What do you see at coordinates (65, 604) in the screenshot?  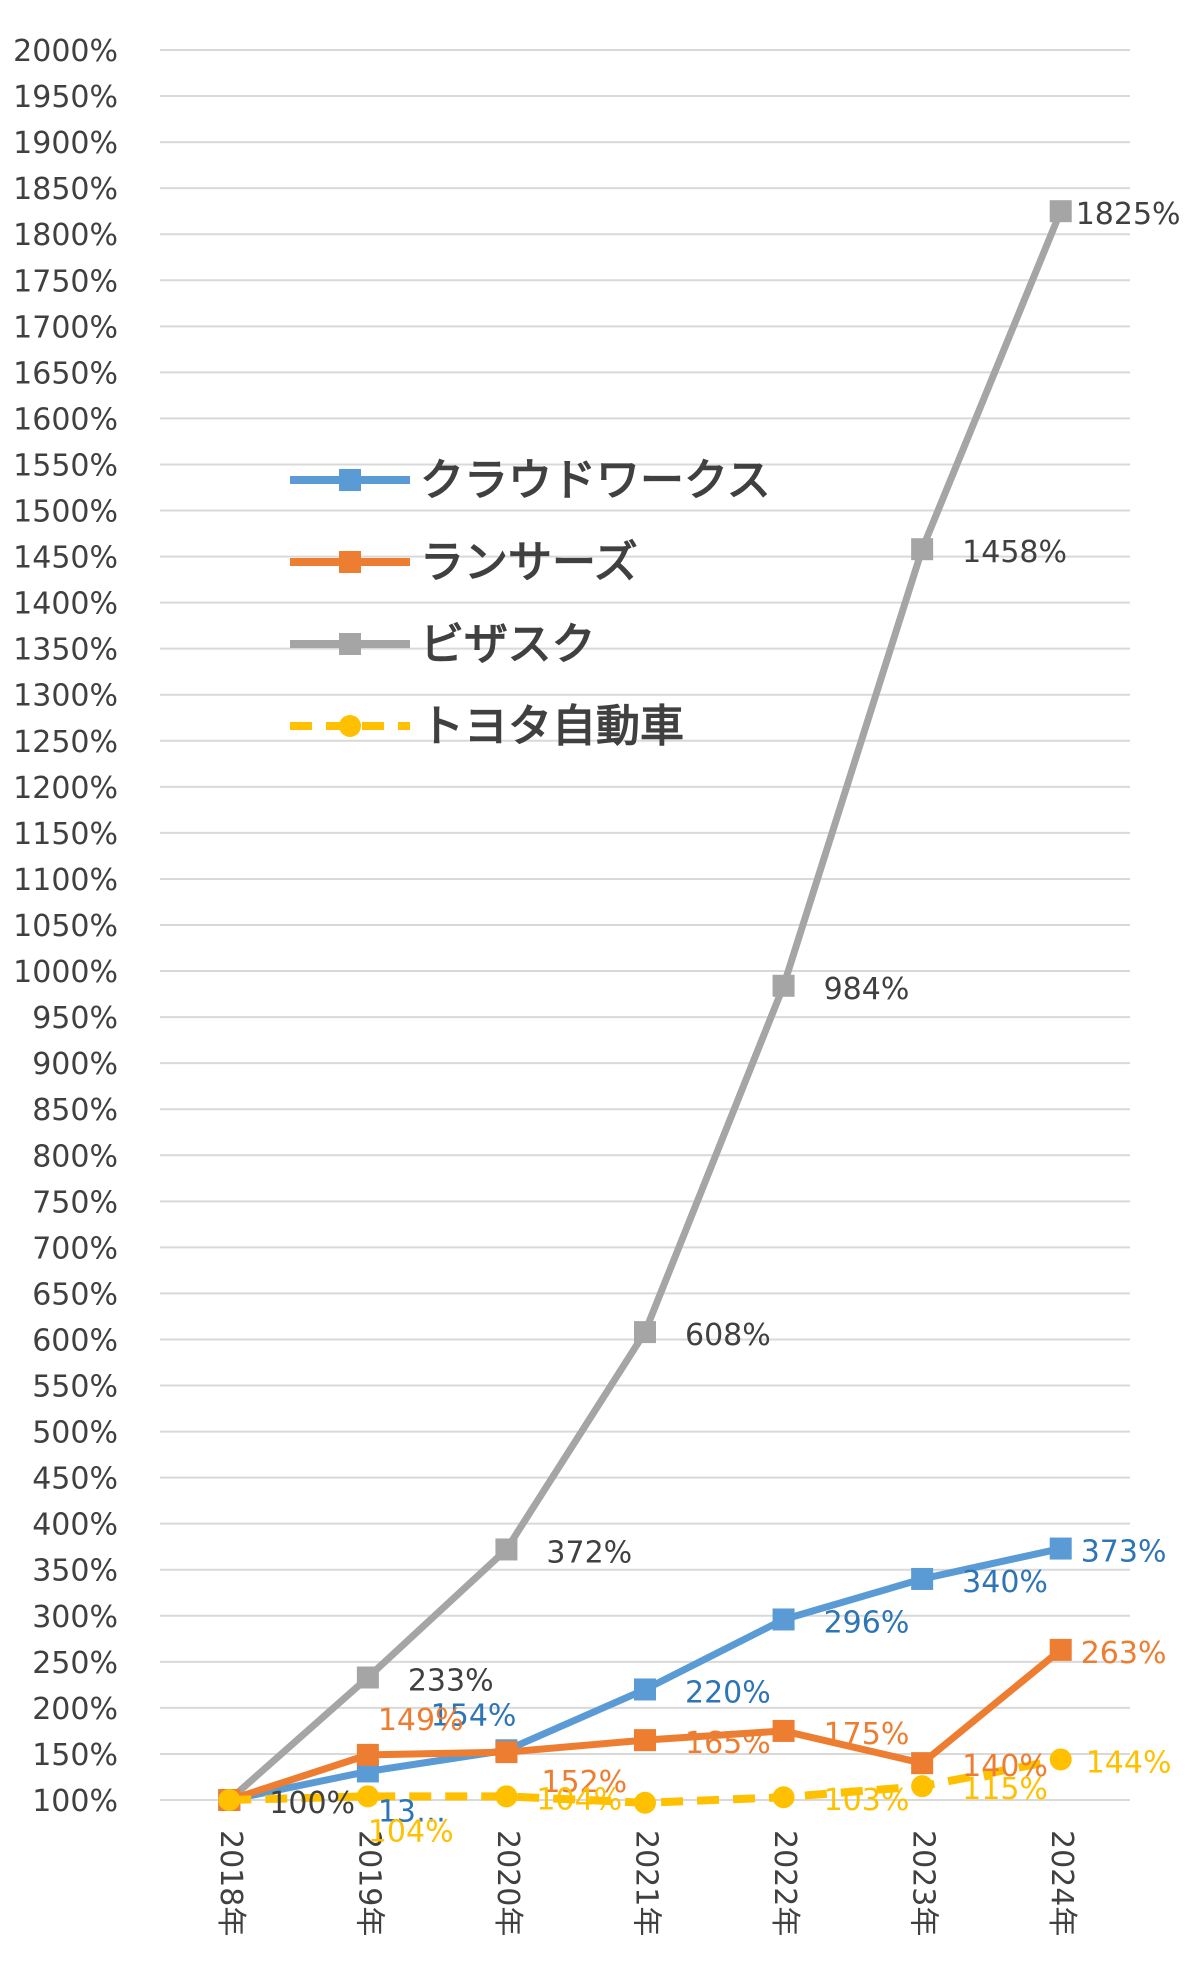 I see `y-tick-label: 1400%` at bounding box center [65, 604].